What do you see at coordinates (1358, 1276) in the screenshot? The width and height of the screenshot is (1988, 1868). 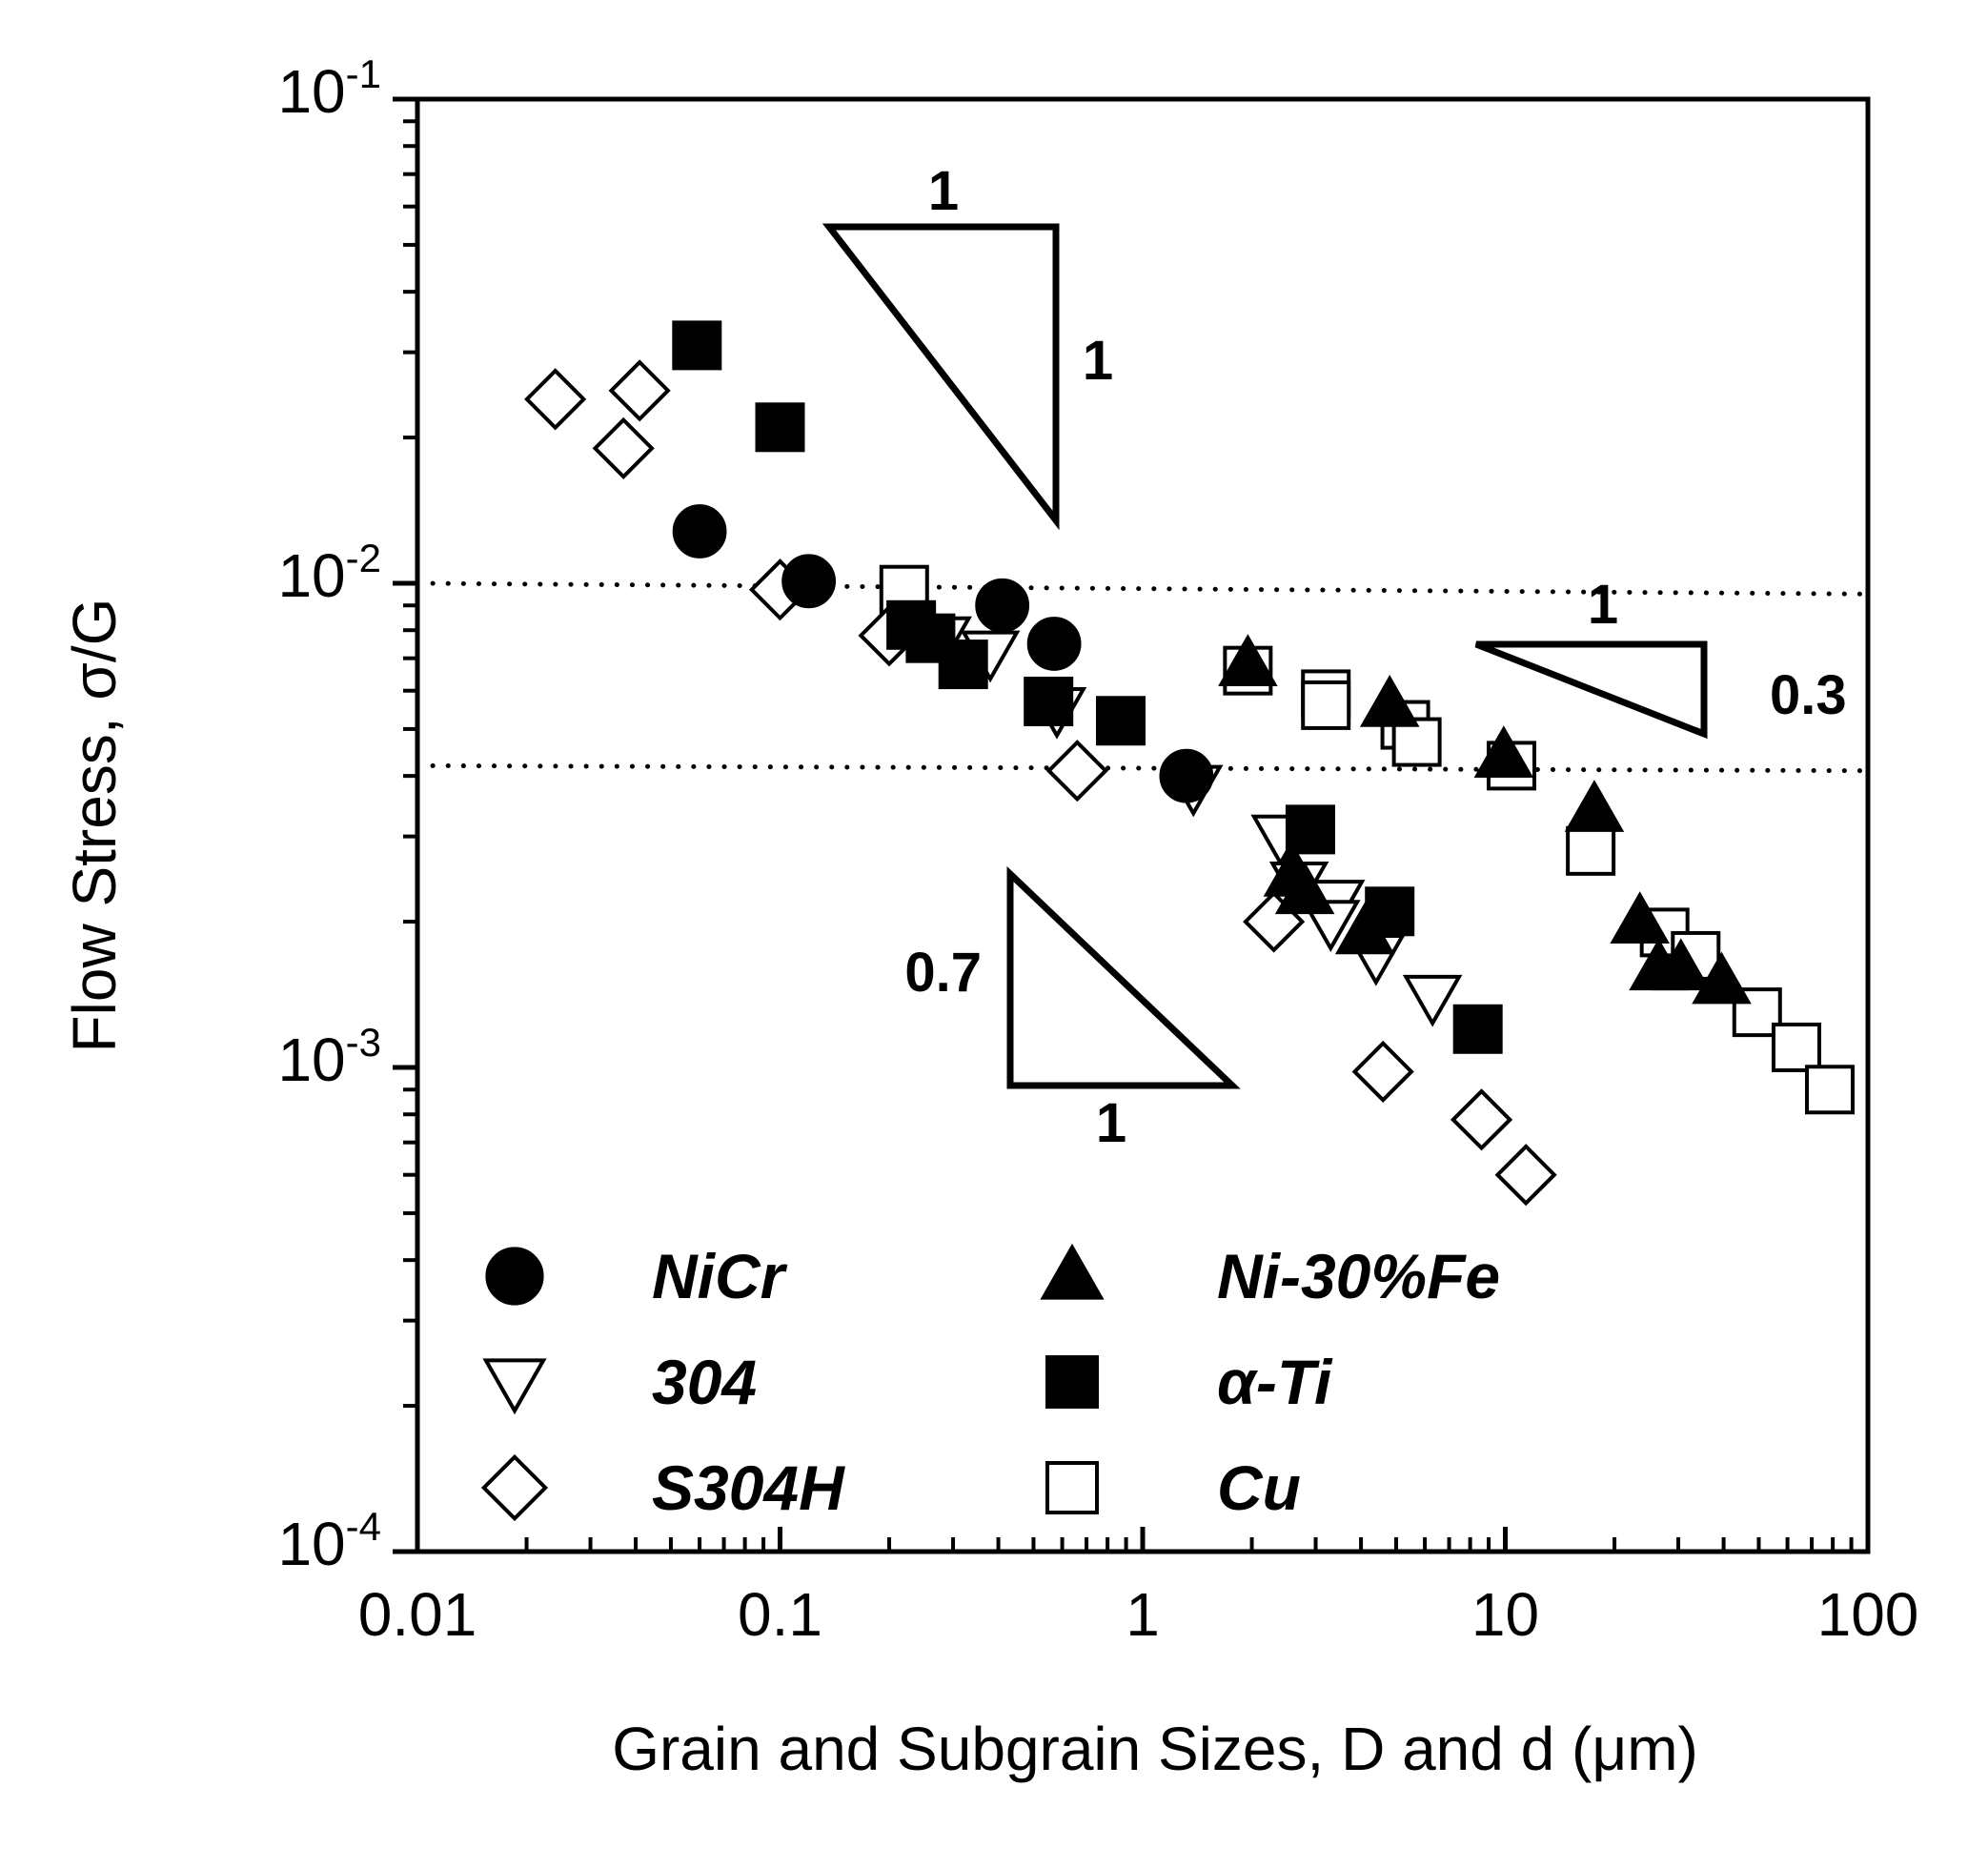 I see `legend-label-ni-30-fe: Ni-30%Fe` at bounding box center [1358, 1276].